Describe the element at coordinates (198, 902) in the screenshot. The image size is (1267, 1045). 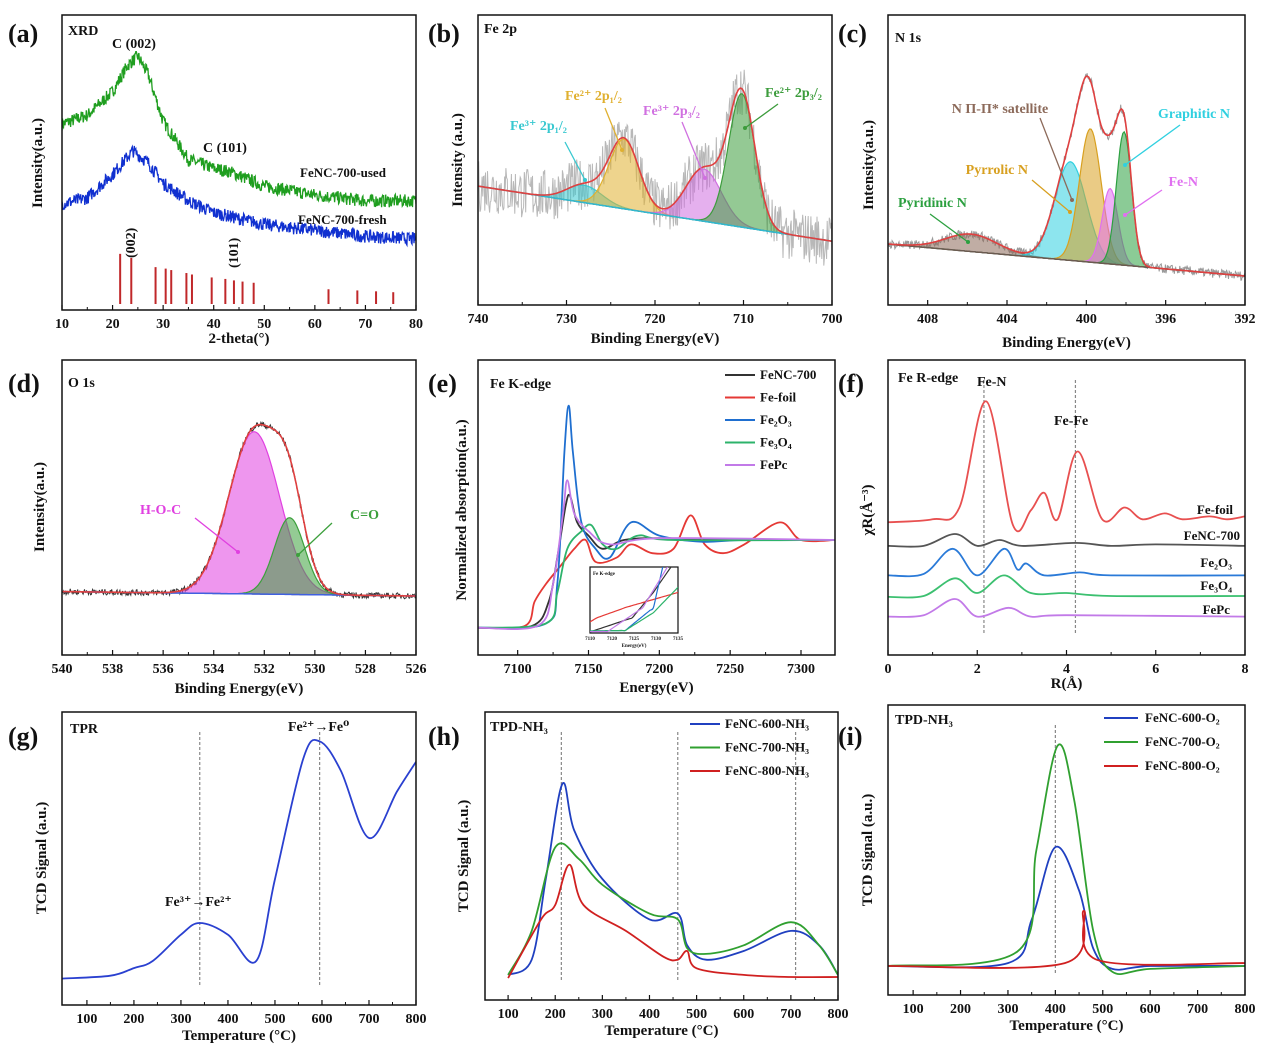
I see `annotation: Fe³⁺→Fe²⁺` at that location.